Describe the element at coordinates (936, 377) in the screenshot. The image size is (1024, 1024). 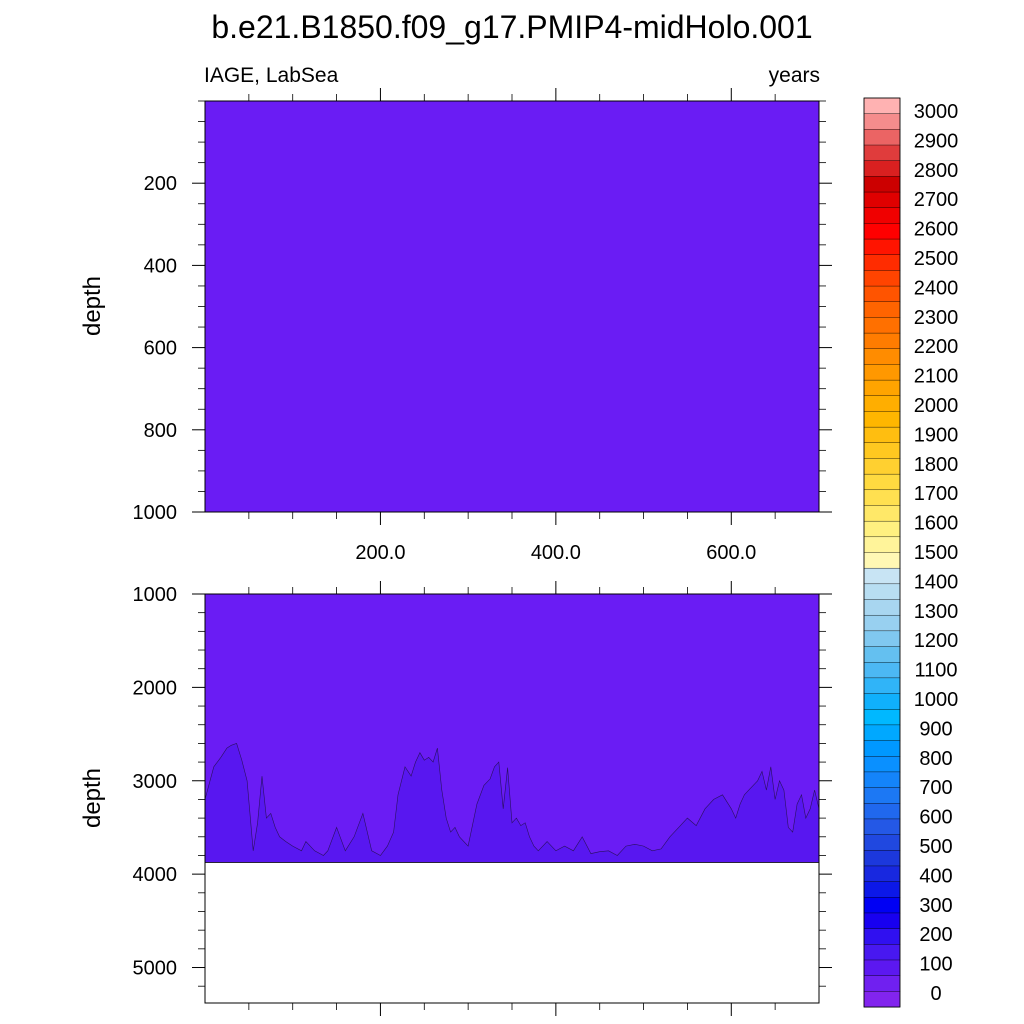
I see `colorbar-label: 2100` at that location.